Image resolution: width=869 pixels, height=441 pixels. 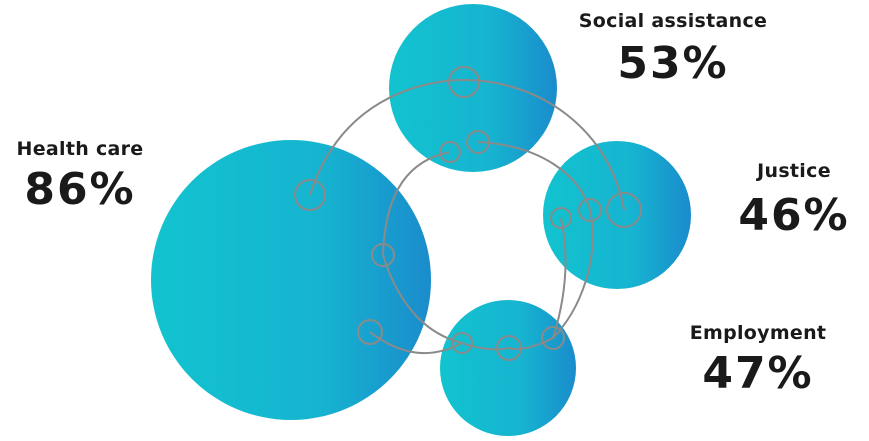 What do you see at coordinates (673, 63) in the screenshot?
I see `social-assistance-percent: 53%` at bounding box center [673, 63].